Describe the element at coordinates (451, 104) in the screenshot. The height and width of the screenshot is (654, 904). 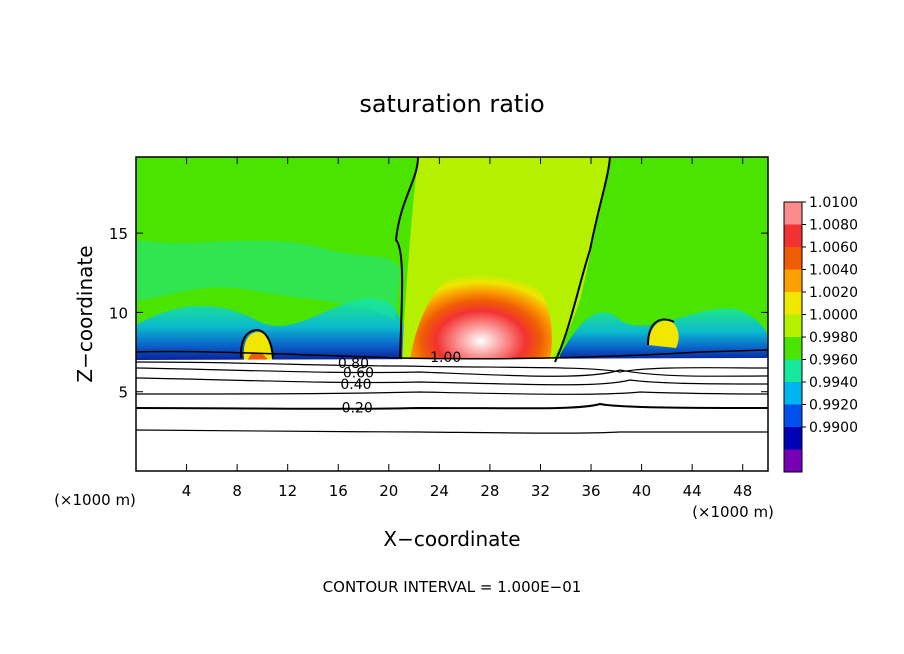
I see `chart-title: saturation ratio` at that location.